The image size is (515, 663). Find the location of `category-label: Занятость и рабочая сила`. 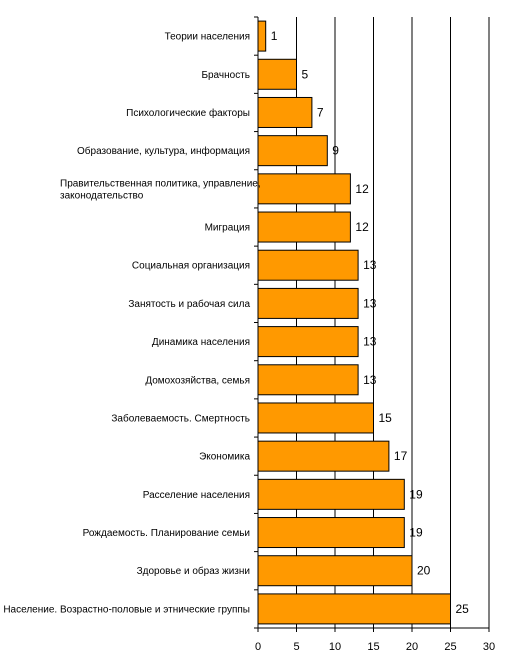

category-label: Занятость и рабочая сила is located at coordinates (189, 304).